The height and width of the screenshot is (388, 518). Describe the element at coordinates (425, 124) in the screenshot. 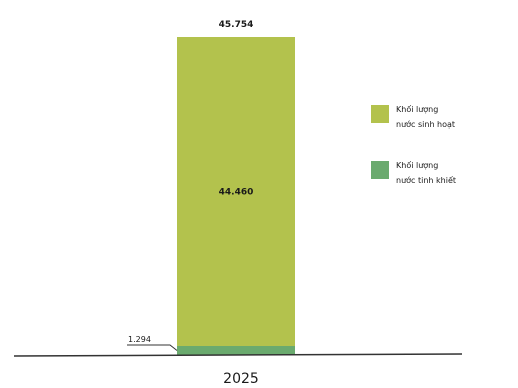

I see `legend-label-sinh-hoat-line2: nước sinh hoạt` at that location.